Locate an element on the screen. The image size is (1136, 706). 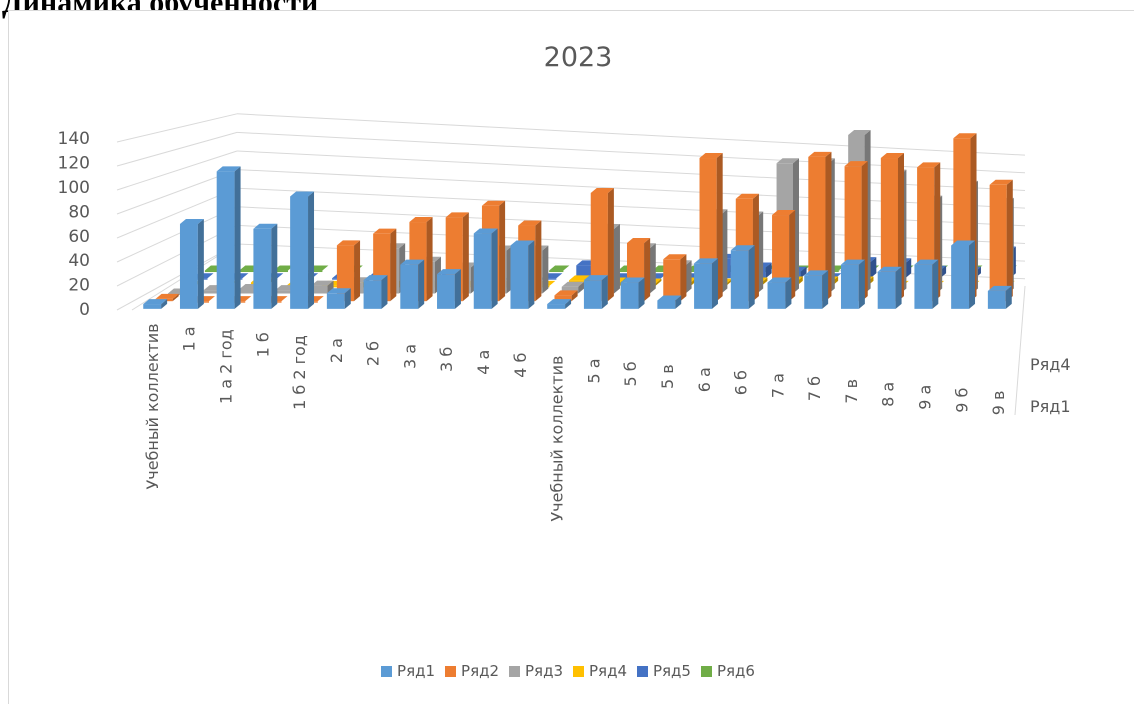
legend-item: Ряд2 is located at coordinates (472, 671).